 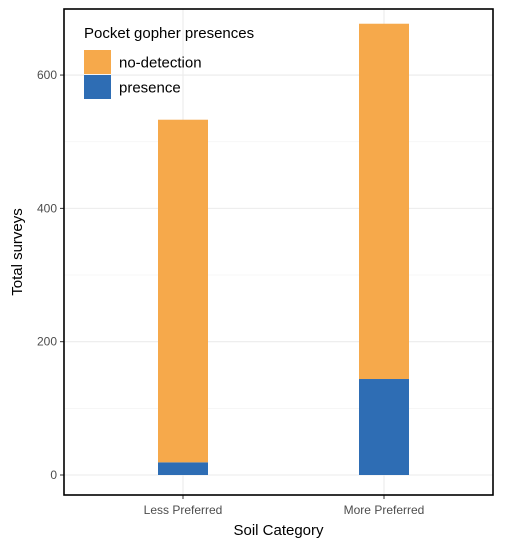 I want to click on x-tick-label: More Preferred, so click(x=384, y=510).